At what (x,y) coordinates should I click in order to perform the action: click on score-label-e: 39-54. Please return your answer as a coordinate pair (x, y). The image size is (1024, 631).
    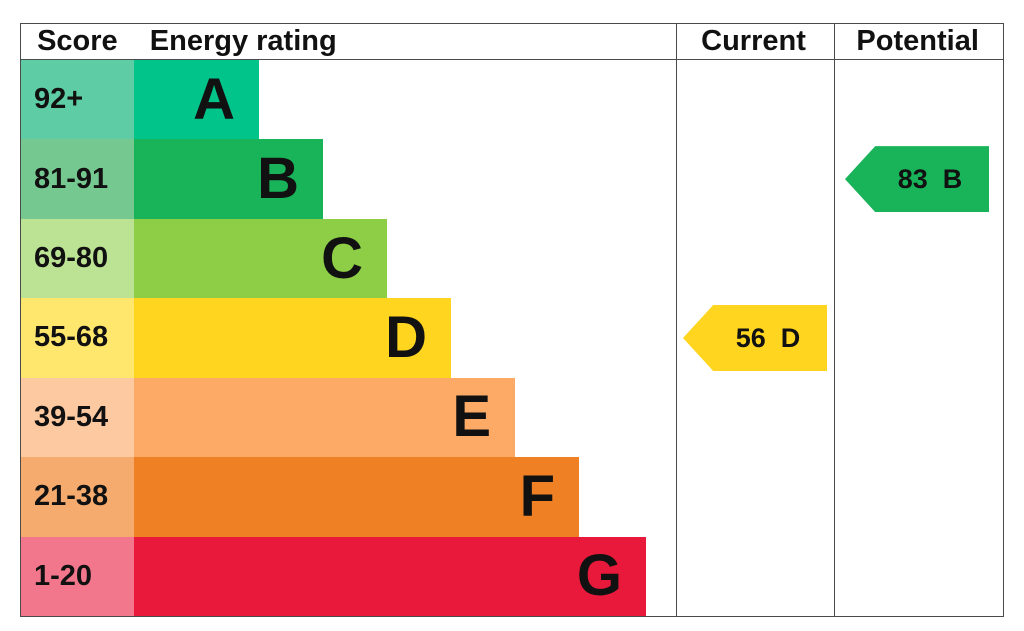
    Looking at the image, I should click on (71, 416).